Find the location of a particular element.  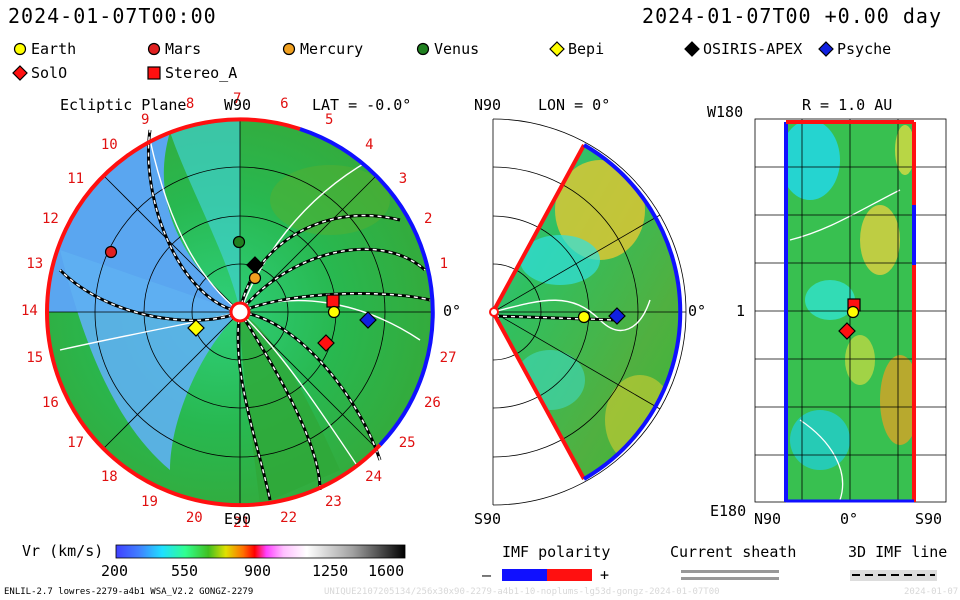

carrington-label-5: 5 is located at coordinates (329, 119).